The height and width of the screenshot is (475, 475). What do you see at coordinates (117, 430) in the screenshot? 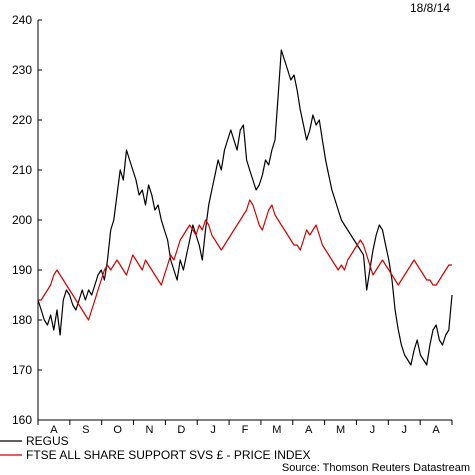
I see `x-tick-label: O` at bounding box center [117, 430].